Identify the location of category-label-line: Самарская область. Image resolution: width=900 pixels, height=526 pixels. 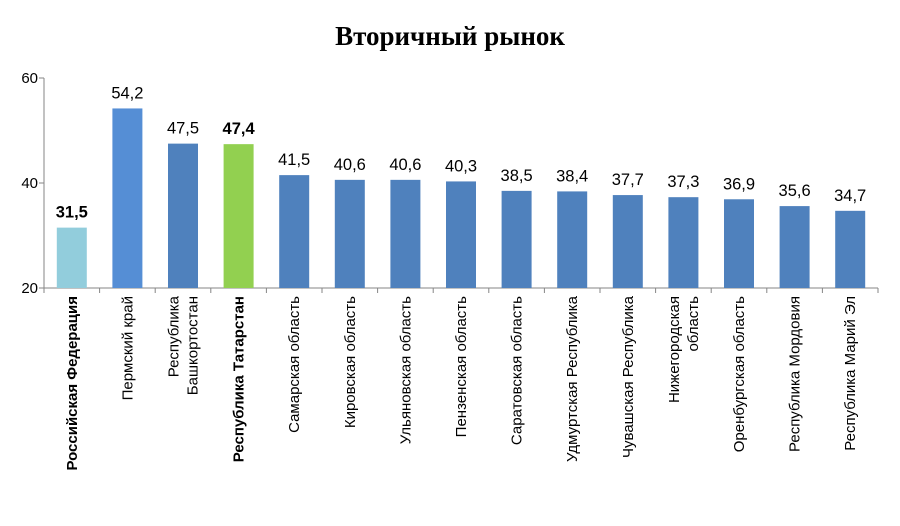
(294, 364).